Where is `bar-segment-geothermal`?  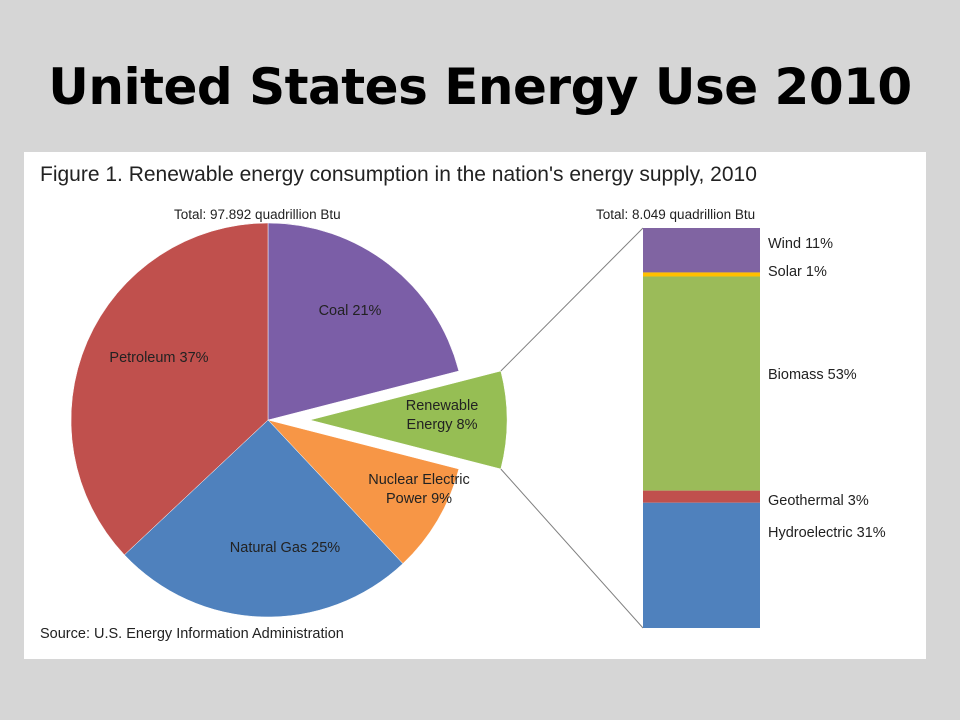 bar-segment-geothermal is located at coordinates (701, 496).